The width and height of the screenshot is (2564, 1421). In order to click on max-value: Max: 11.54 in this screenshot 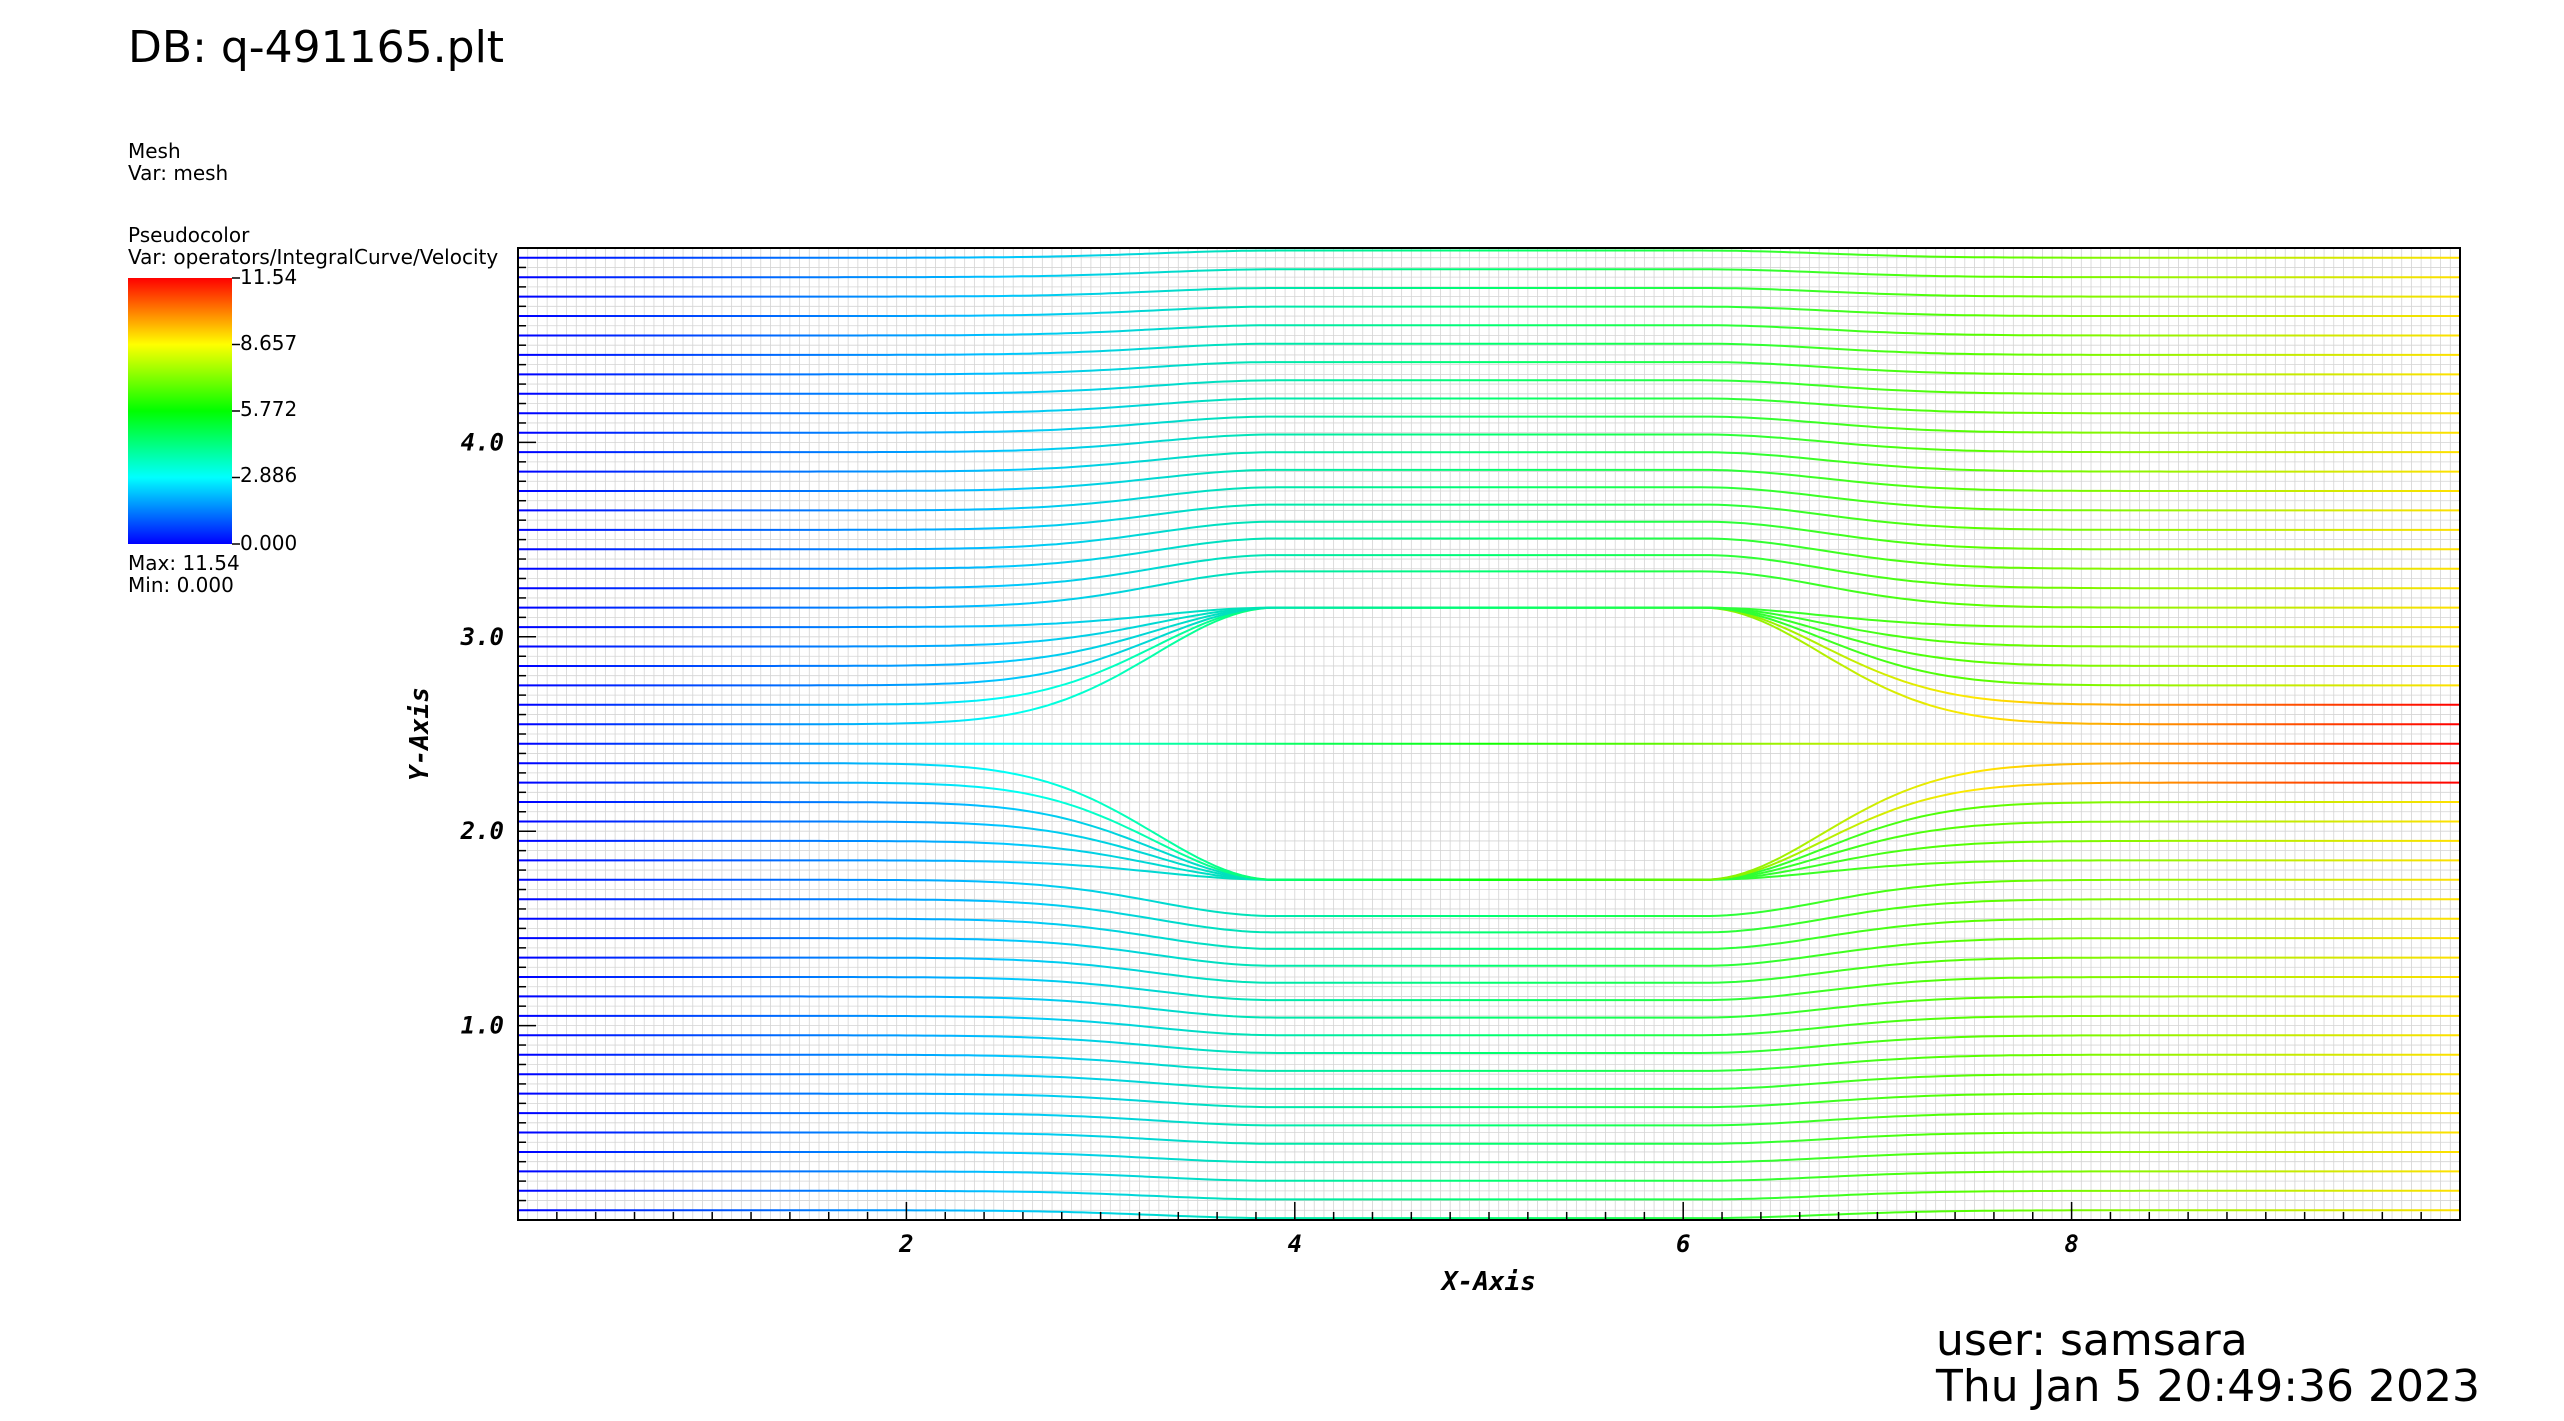, I will do `click(184, 563)`.